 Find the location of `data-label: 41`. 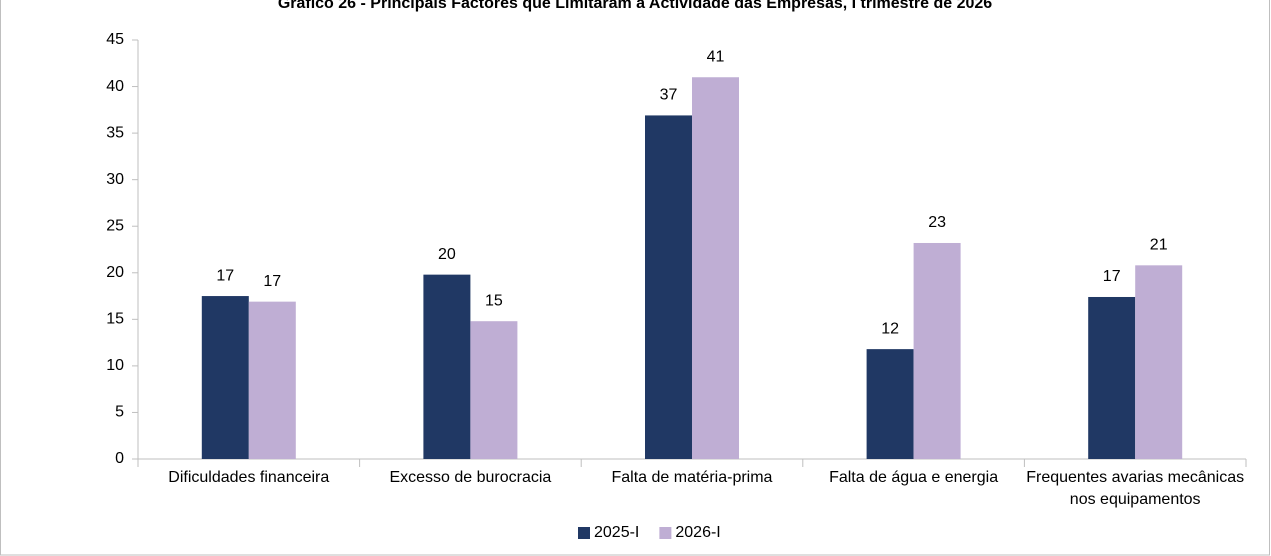

data-label: 41 is located at coordinates (716, 56).